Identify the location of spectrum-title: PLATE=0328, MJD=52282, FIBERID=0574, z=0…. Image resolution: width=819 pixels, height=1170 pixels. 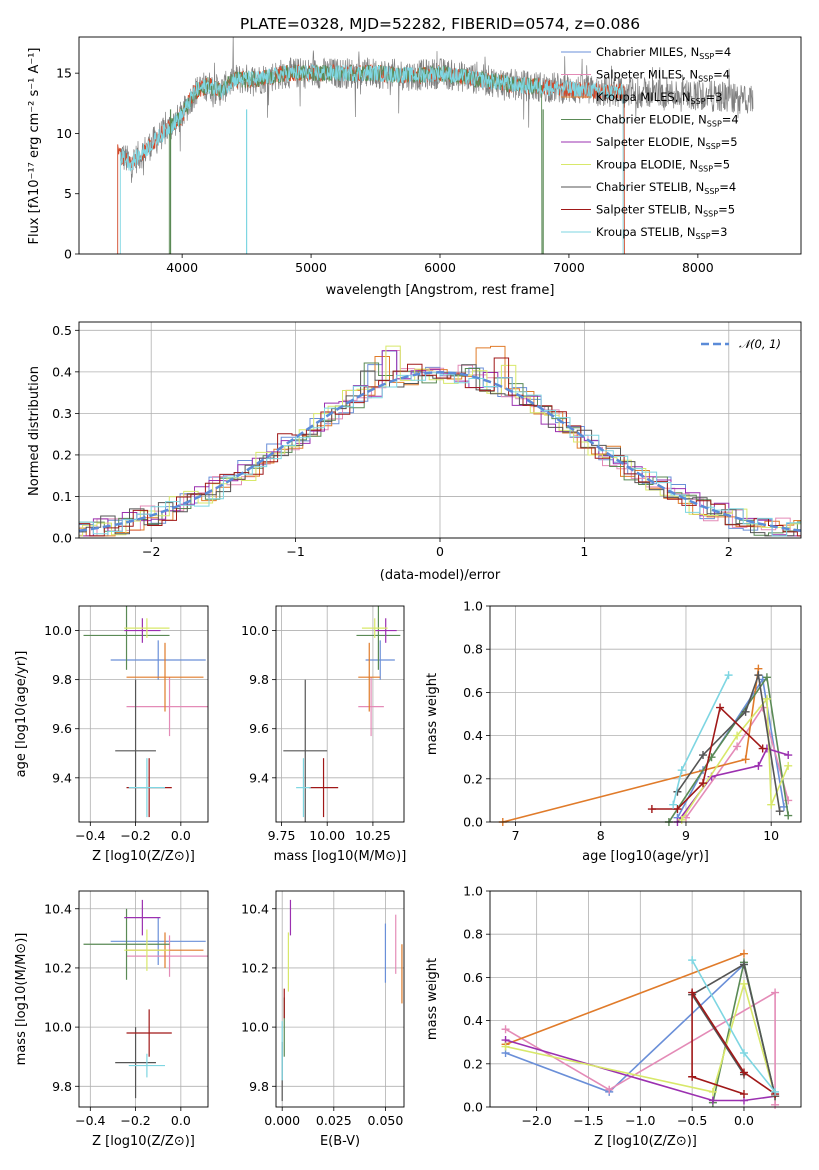
(440, 24).